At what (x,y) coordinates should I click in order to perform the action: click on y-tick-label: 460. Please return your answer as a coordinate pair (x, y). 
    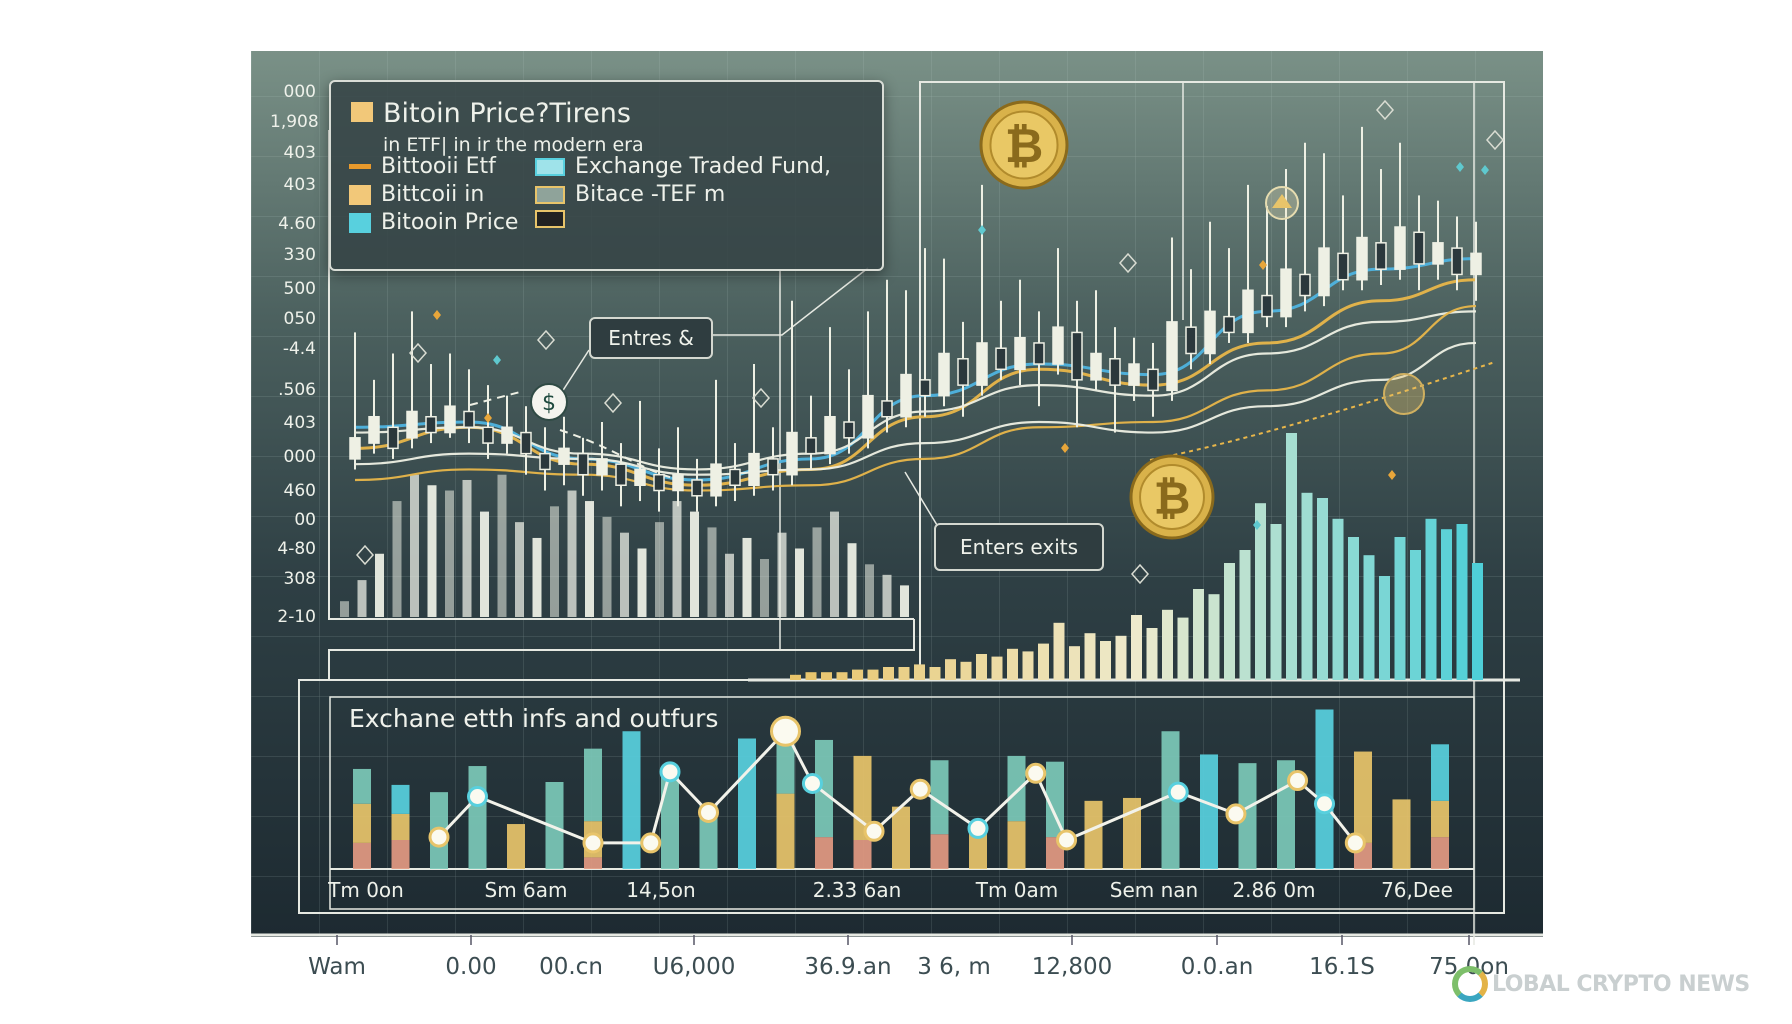
    Looking at the image, I should click on (299, 491).